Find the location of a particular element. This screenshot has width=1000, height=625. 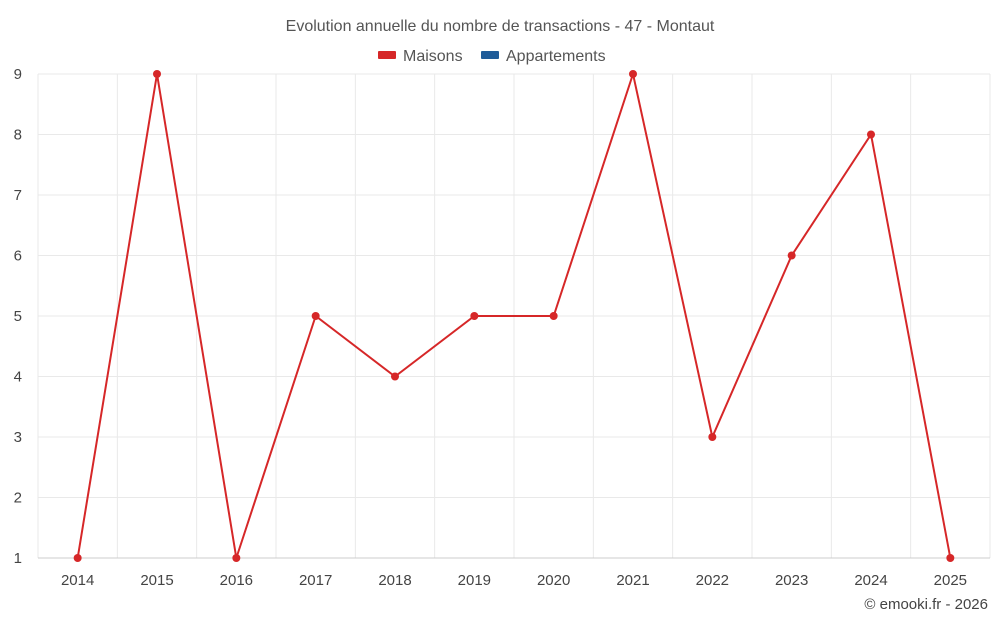

y-tick-label: 5 is located at coordinates (18, 316).